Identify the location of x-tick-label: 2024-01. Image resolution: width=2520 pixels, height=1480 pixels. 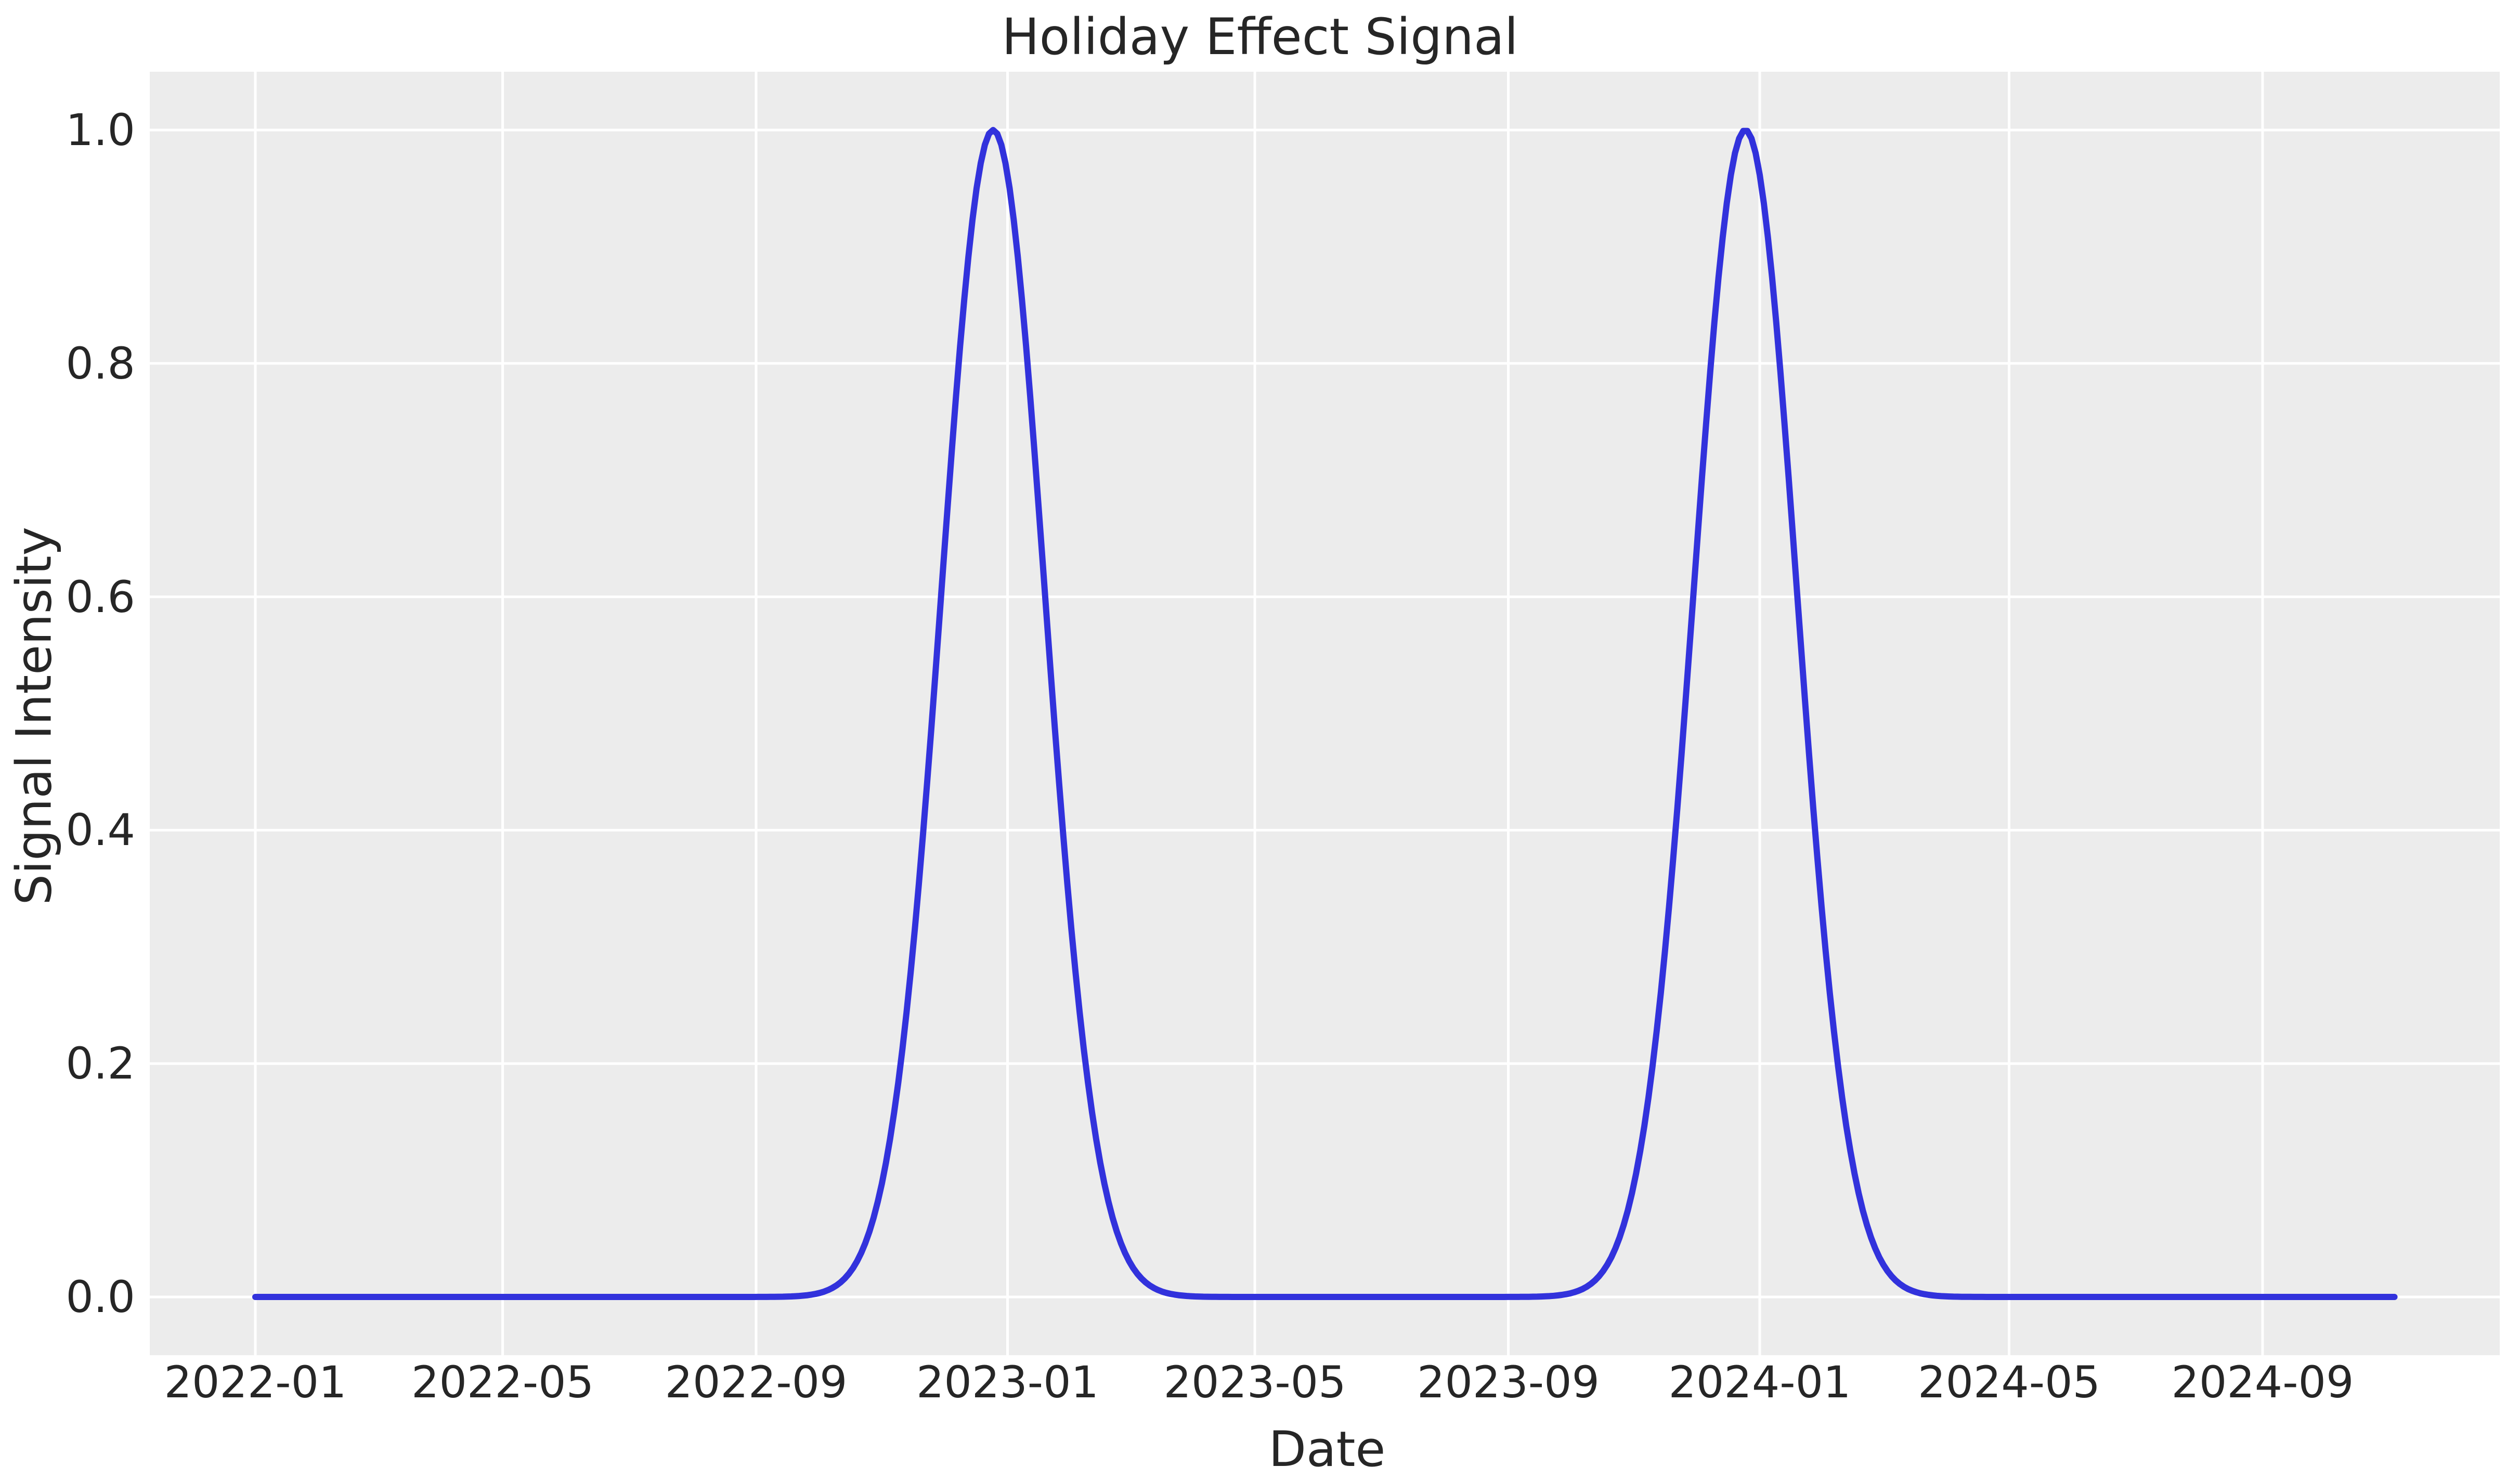
(1759, 1382).